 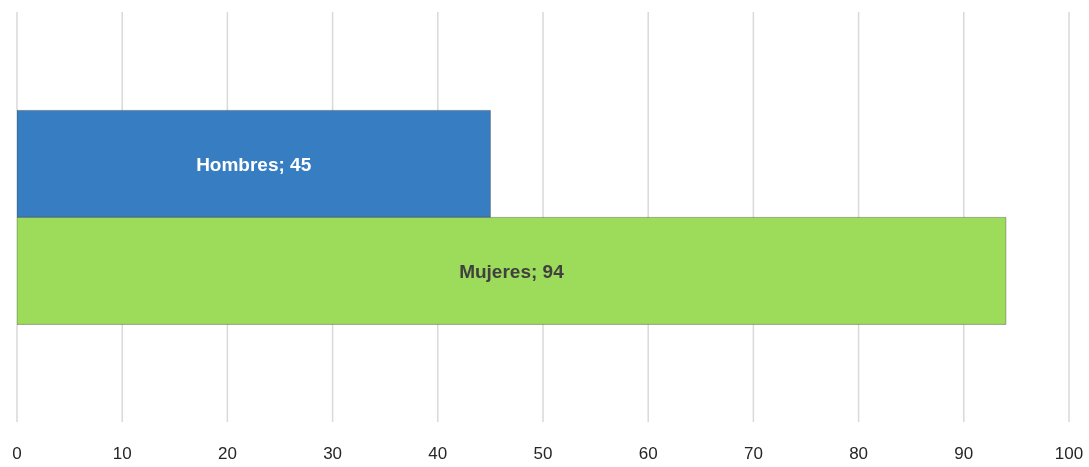 What do you see at coordinates (333, 454) in the screenshot?
I see `x-tick-label: 30` at bounding box center [333, 454].